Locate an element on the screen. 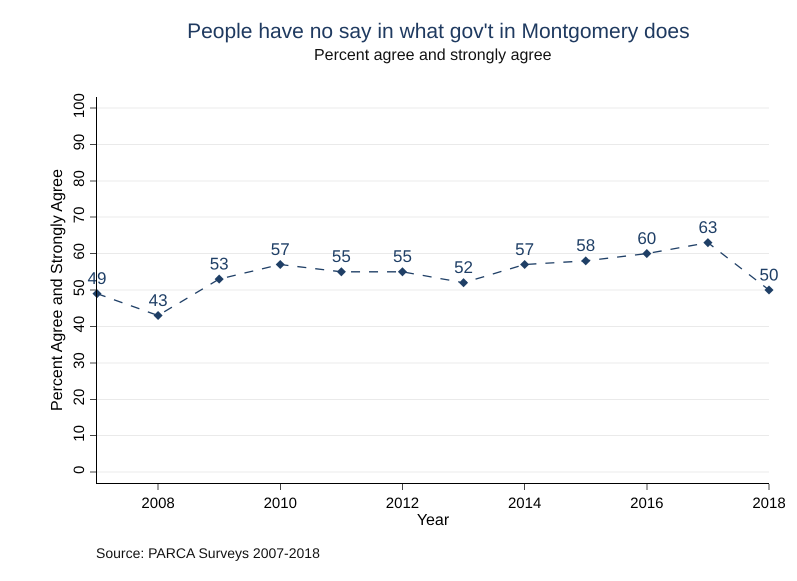 This screenshot has width=797, height=581. chart-subtitle: Percent agree and strongly agree is located at coordinates (433, 55).